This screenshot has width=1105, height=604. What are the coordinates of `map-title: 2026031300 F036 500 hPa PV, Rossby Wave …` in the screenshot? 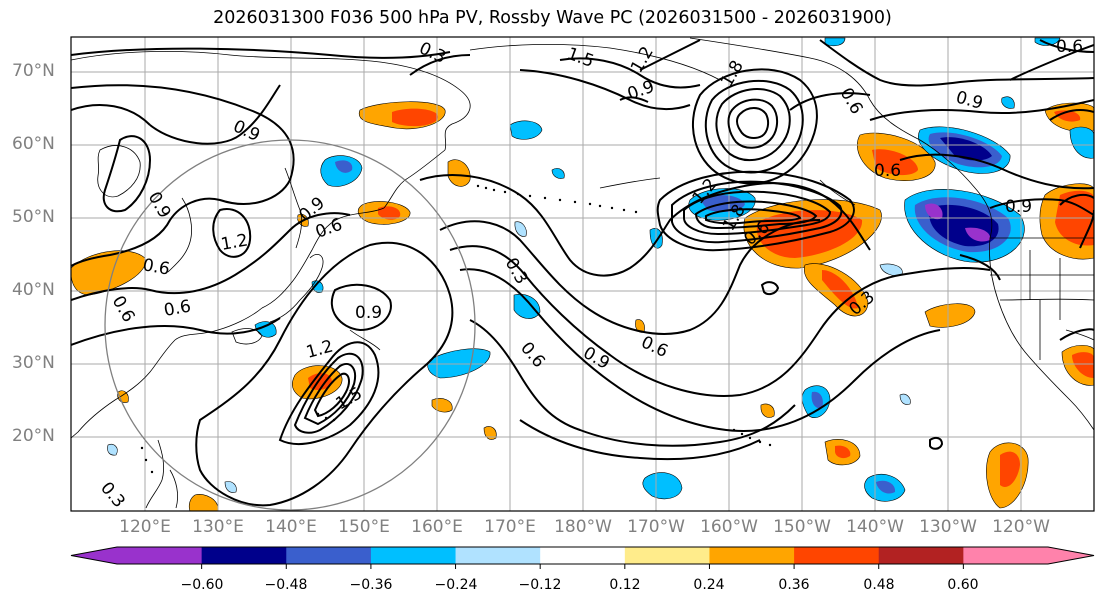 It's located at (552, 18).